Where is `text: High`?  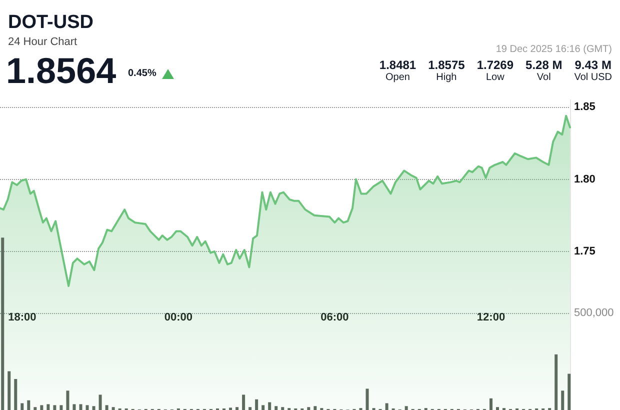
text: High is located at coordinates (446, 77).